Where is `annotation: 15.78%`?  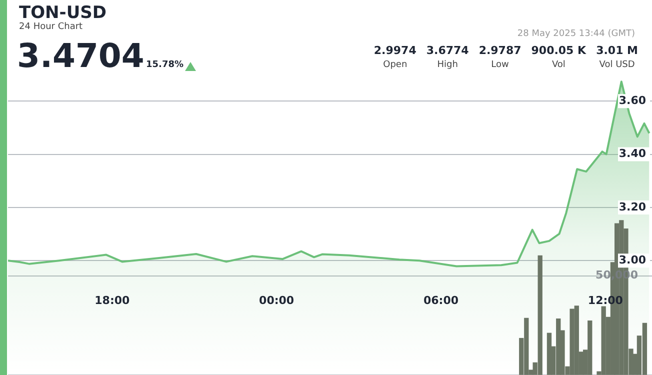
annotation: 15.78% is located at coordinates (165, 65).